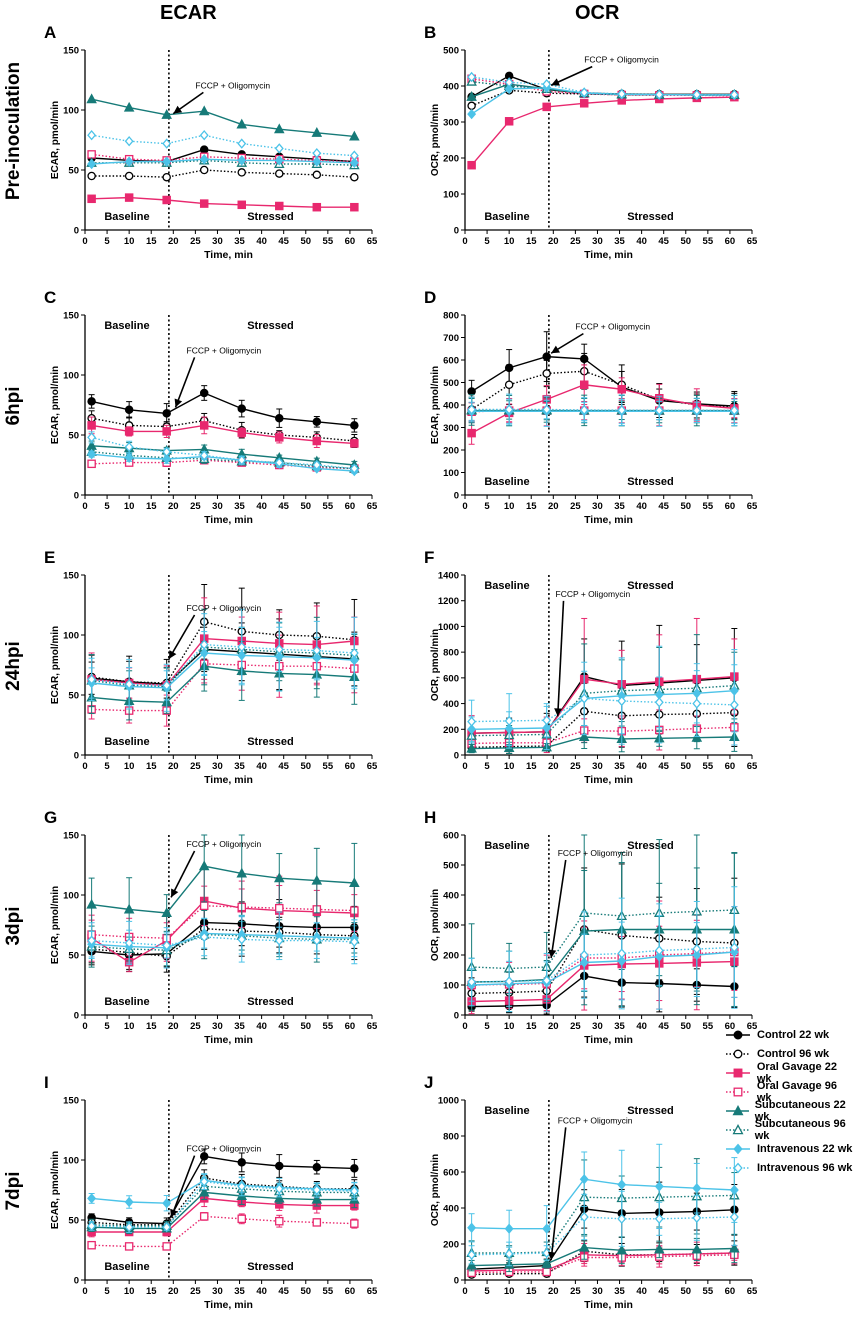 Image resolution: width=854 pixels, height=1335 pixels. I want to click on x-tick-label: 0, so click(84, 766).